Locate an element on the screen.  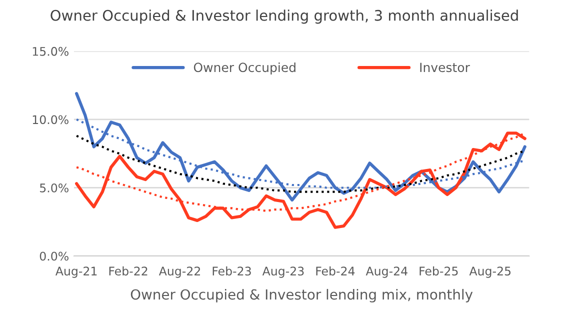
x-tick-label: Feb-25 is located at coordinates (439, 271).